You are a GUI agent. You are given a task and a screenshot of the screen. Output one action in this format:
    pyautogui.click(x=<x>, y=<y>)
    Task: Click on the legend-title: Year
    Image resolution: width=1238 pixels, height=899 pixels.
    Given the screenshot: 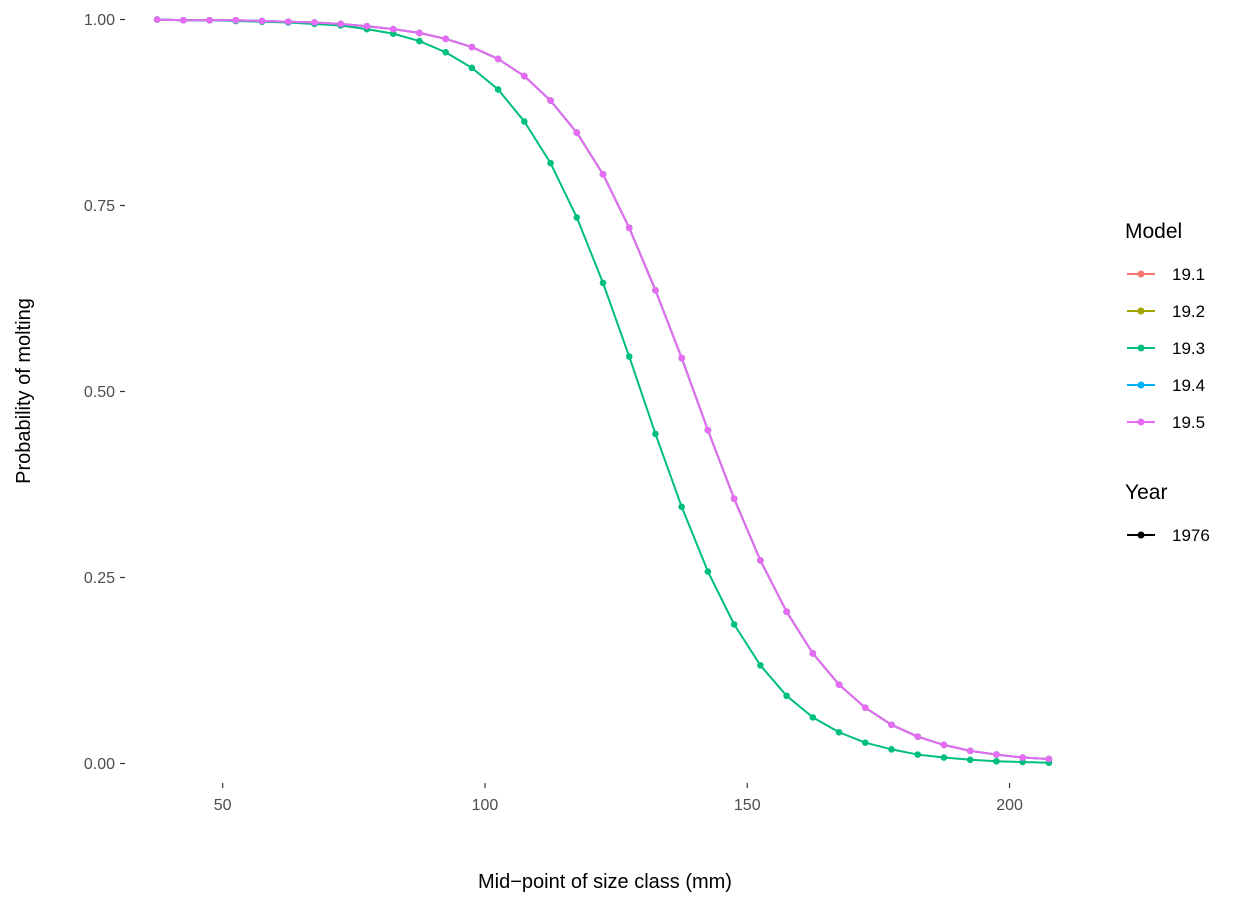 What is the action you would take?
    pyautogui.click(x=1146, y=492)
    